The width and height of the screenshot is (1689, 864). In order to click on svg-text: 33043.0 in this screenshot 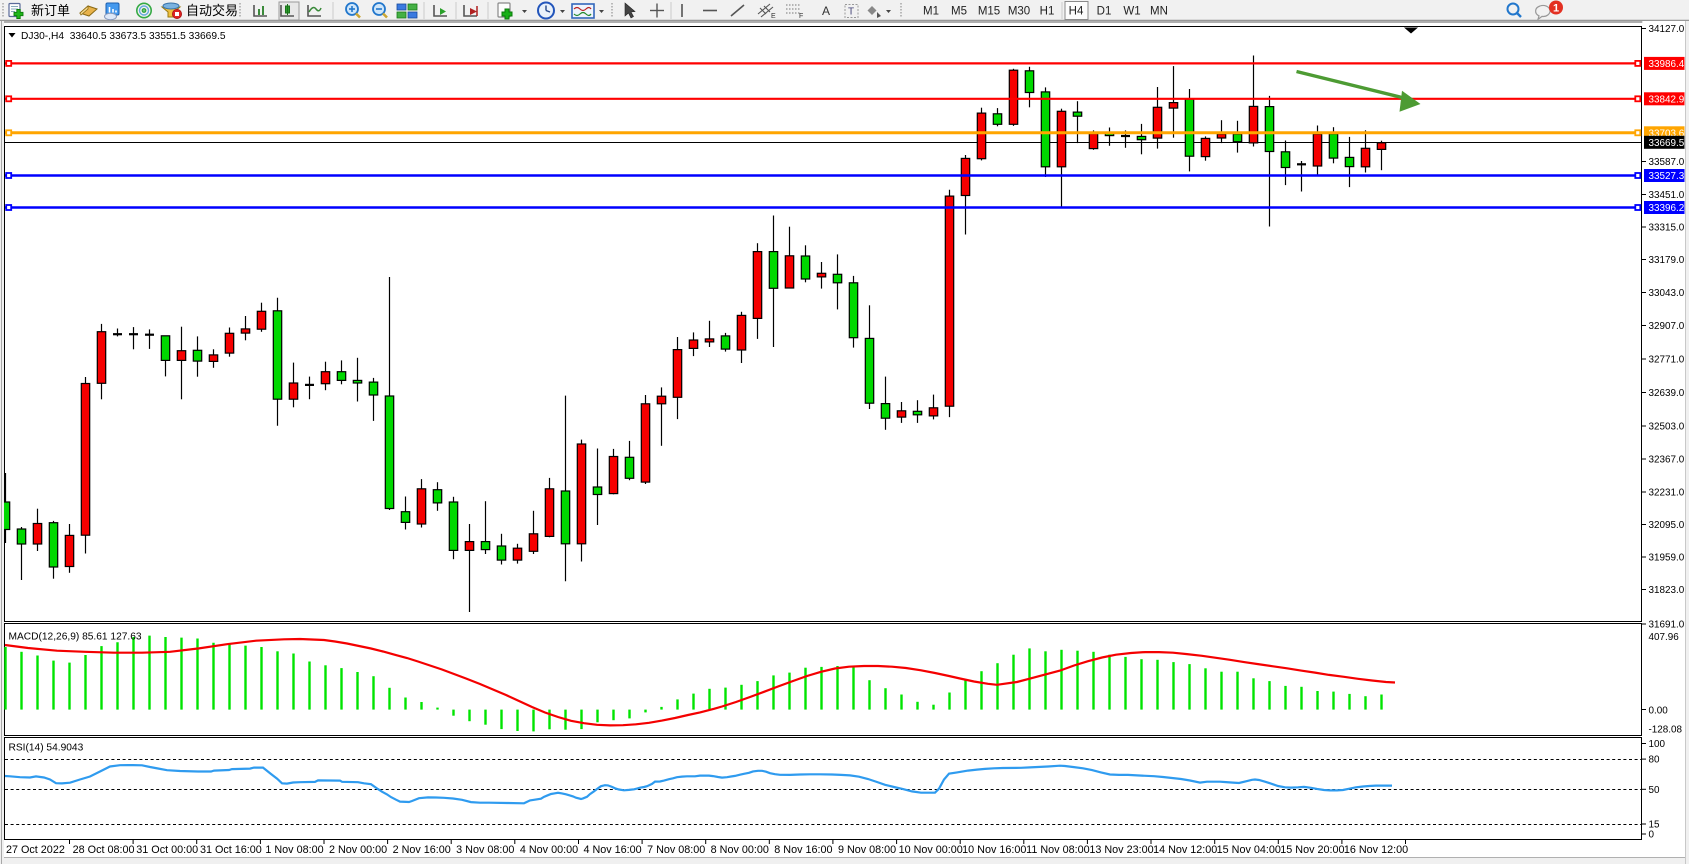, I will do `click(1667, 293)`.